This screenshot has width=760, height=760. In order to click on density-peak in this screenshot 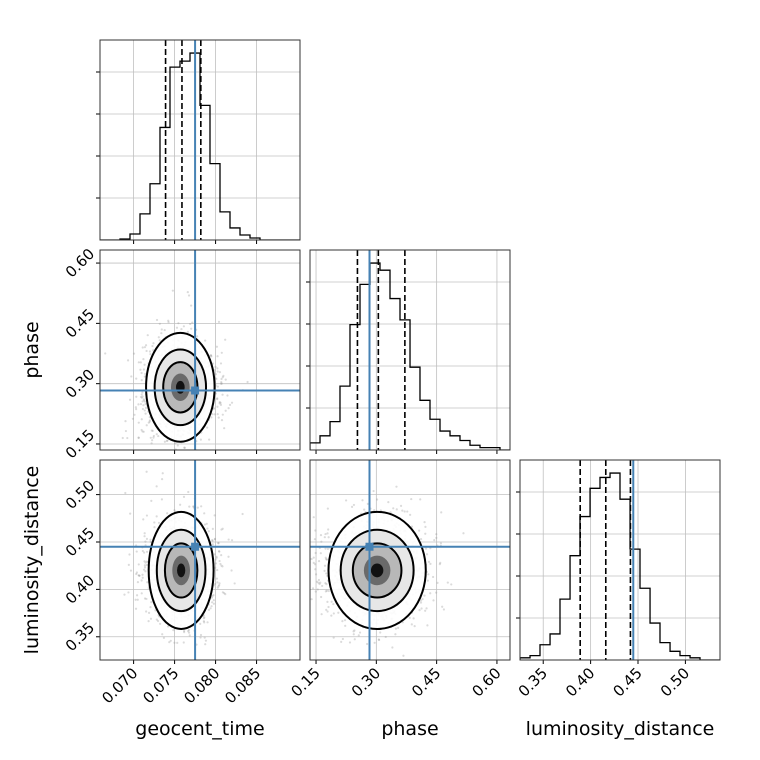, I will do `click(181, 570)`.